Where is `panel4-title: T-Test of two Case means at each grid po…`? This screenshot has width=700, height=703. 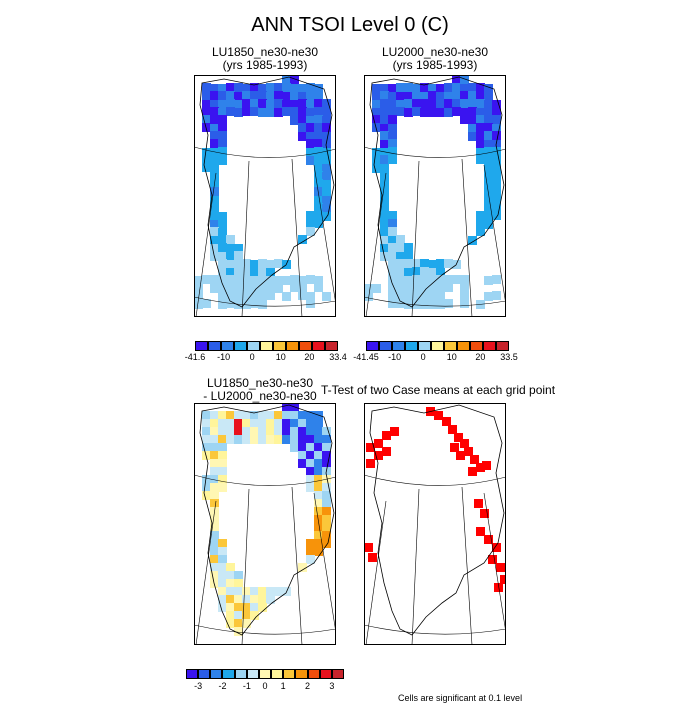
panel4-title: T-Test of two Case means at each grid po… is located at coordinates (438, 390).